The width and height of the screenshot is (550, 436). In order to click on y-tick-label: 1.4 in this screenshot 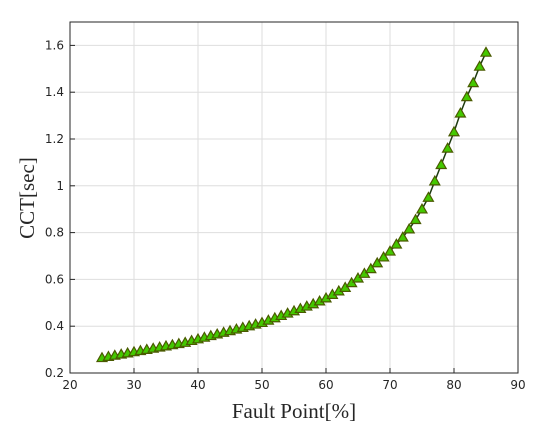, I will do `click(54, 92)`.